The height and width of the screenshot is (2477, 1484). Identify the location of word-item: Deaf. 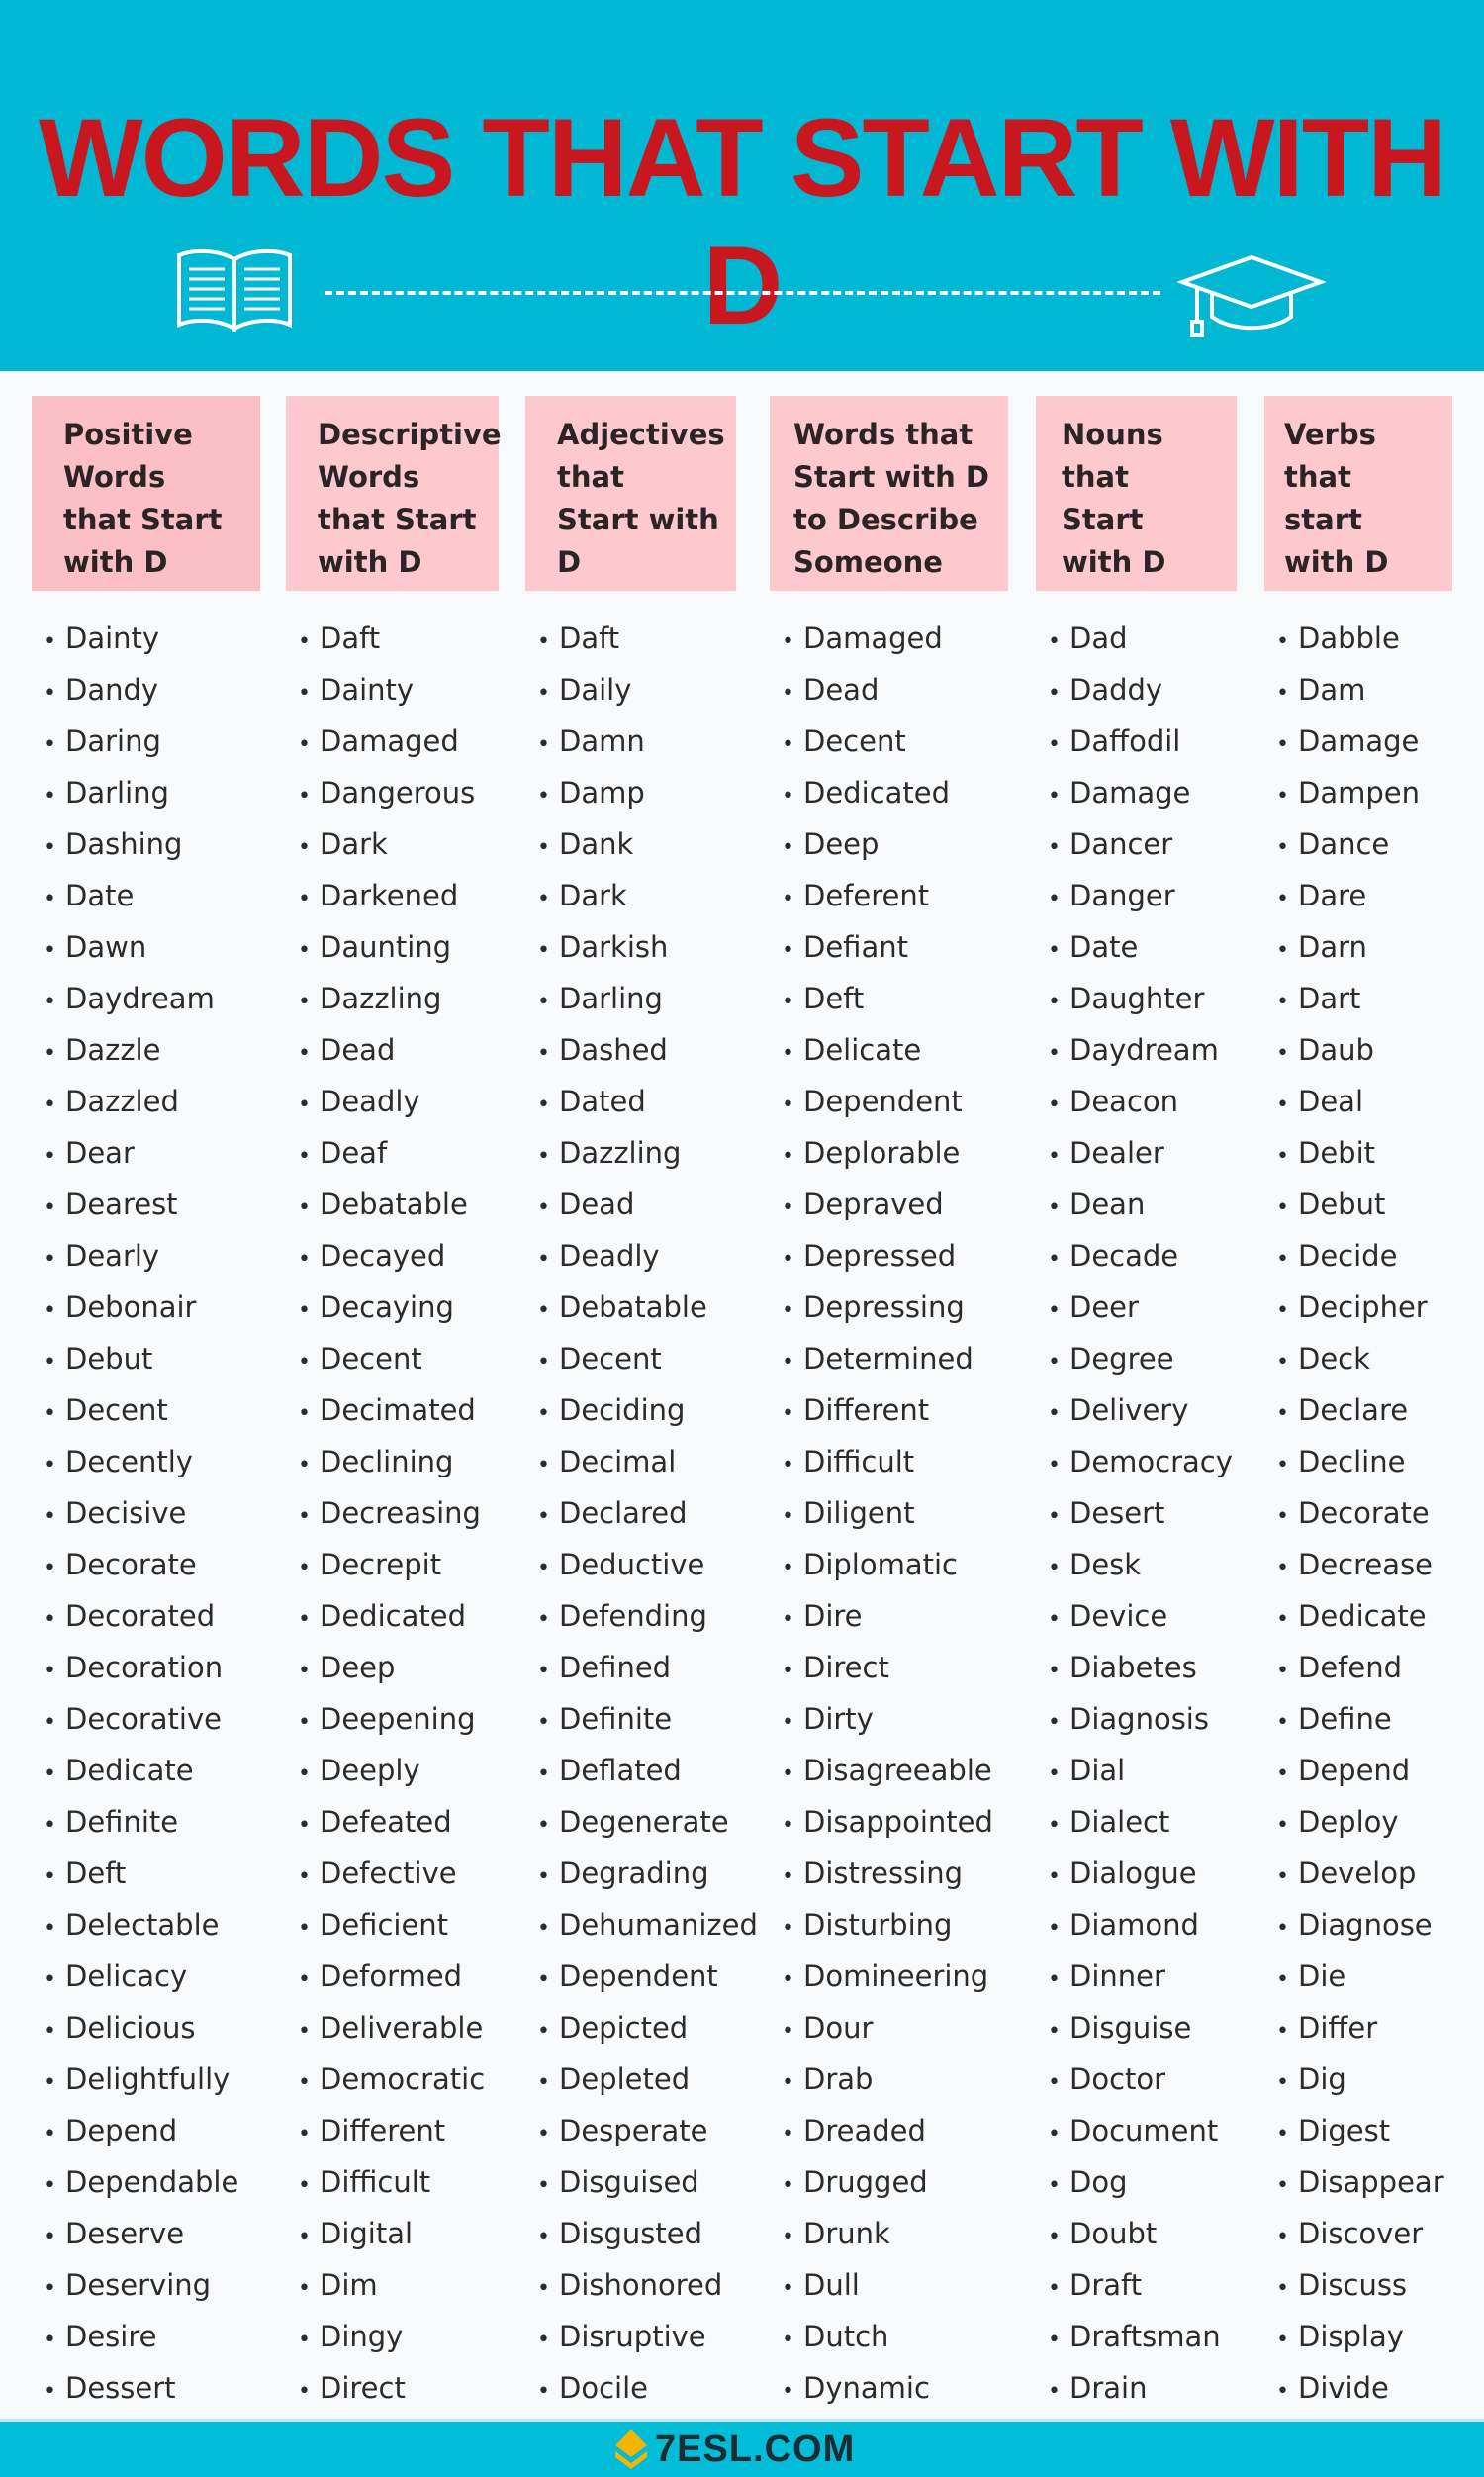
(392, 1153).